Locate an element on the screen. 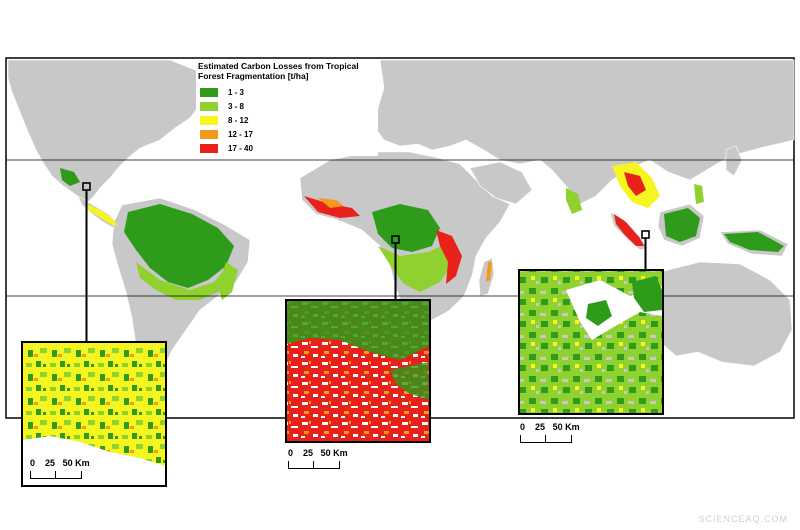  legend-title-line-2: Forest Fragmentation [t/ha] is located at coordinates (253, 76).